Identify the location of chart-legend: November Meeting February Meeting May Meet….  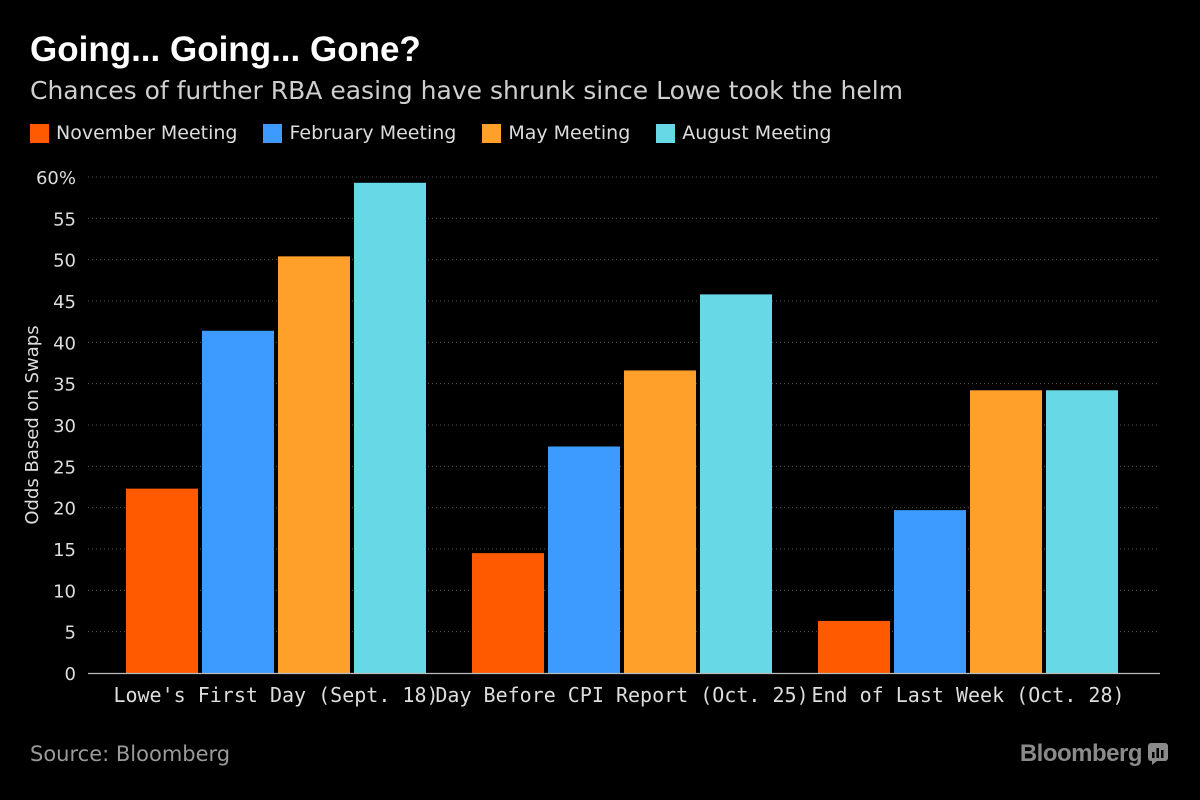
(443, 133).